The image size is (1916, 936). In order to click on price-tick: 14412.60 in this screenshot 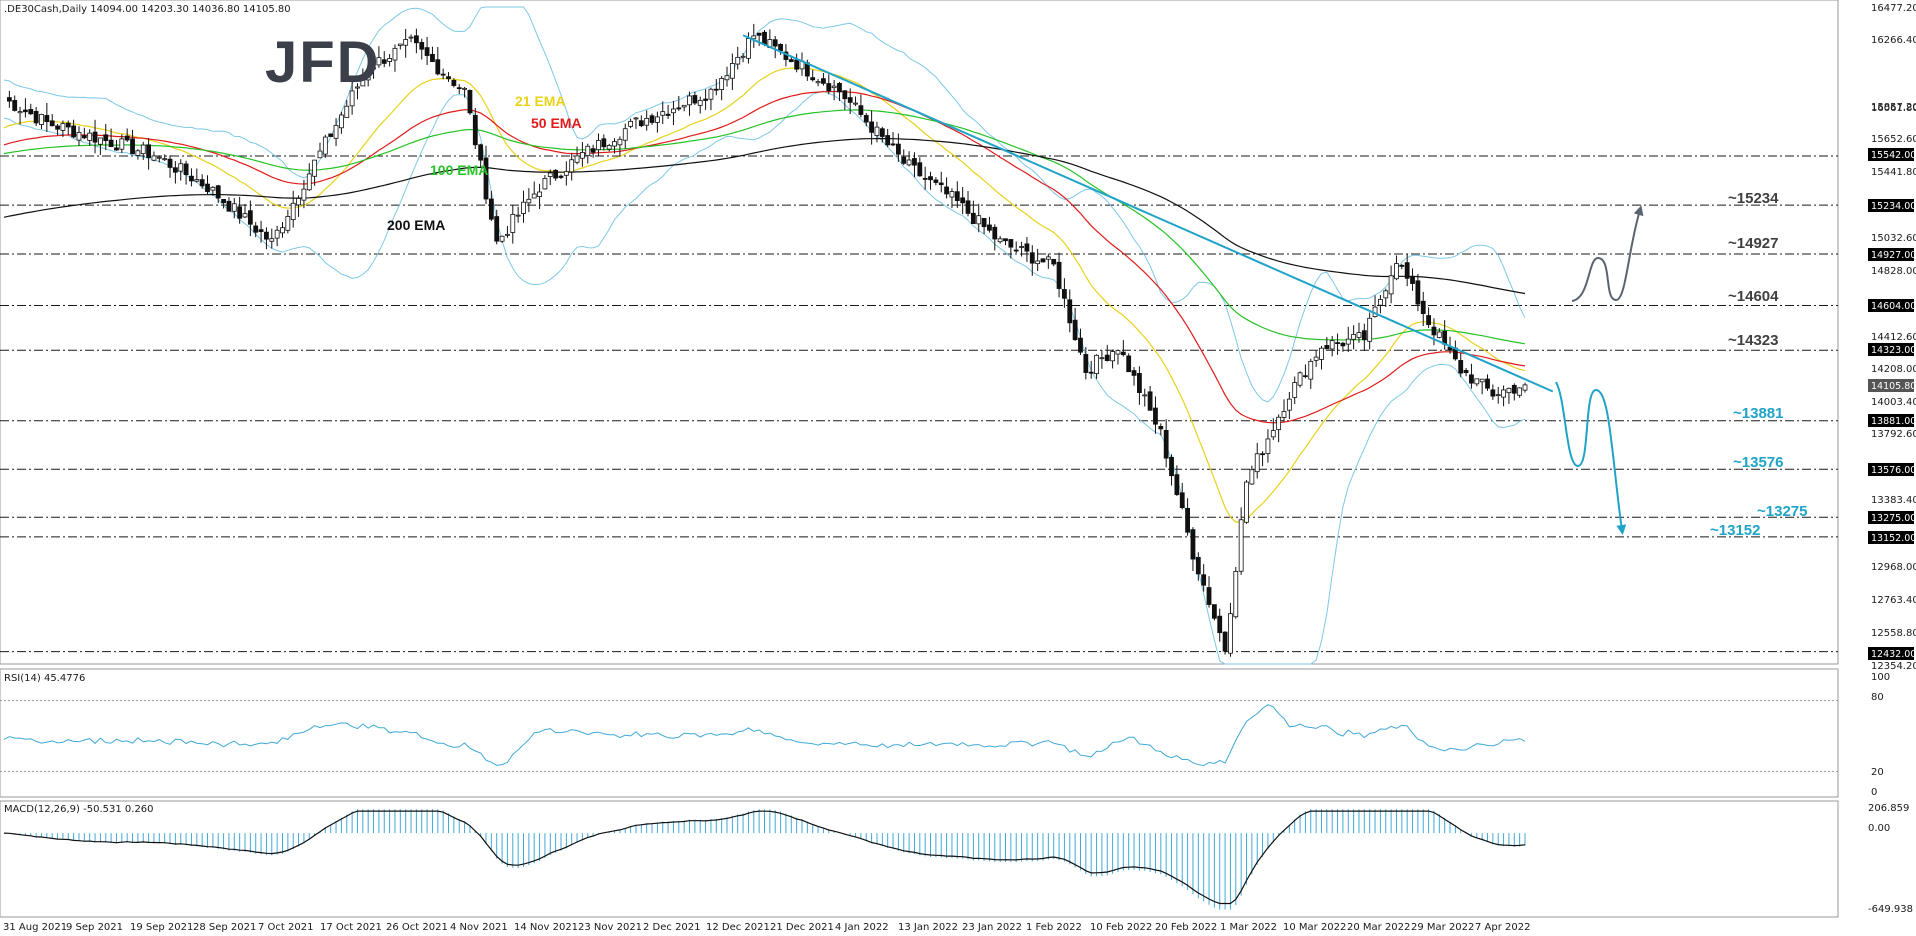, I will do `click(1893, 337)`.